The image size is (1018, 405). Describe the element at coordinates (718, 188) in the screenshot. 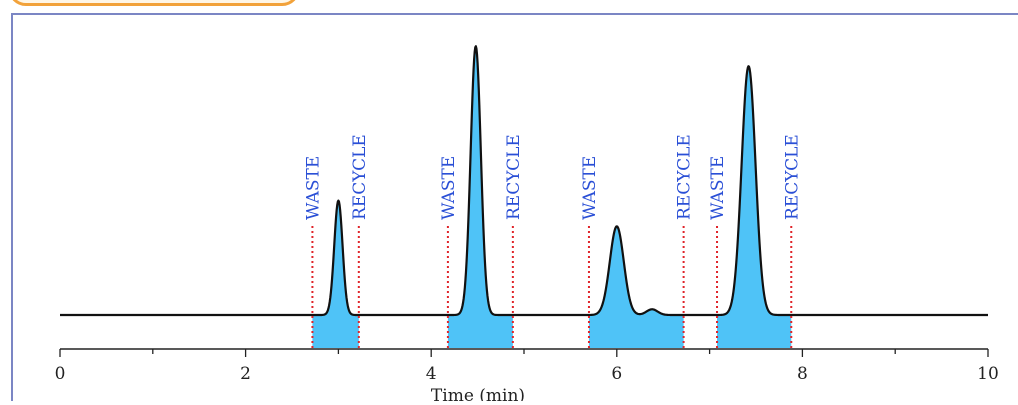

I see `cut-label-waste-7: WASTE` at that location.